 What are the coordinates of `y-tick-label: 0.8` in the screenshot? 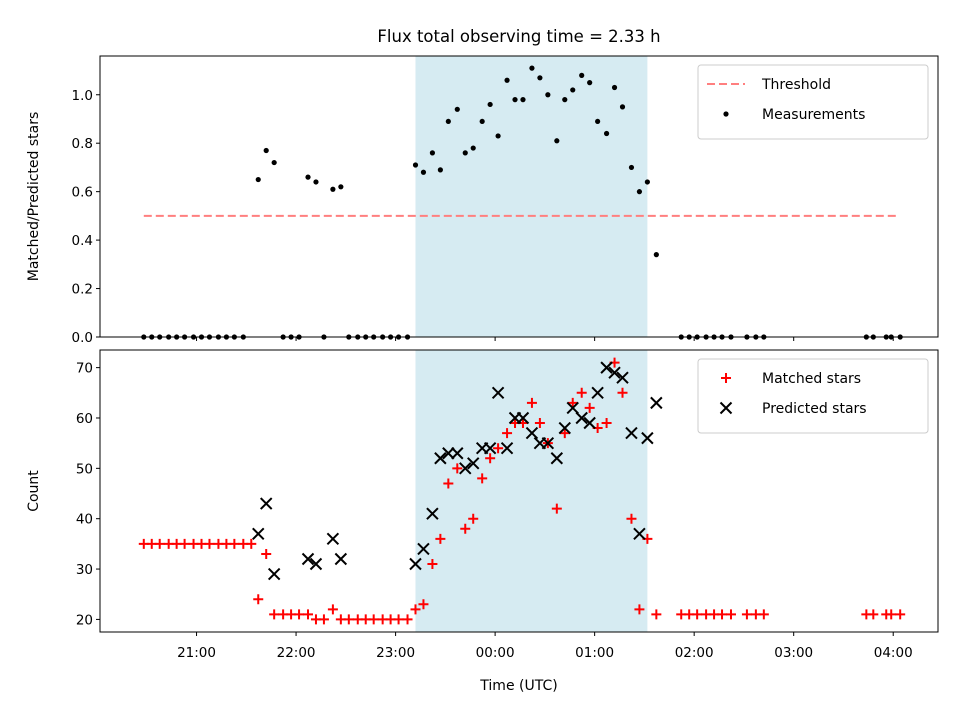 It's located at (82, 144).